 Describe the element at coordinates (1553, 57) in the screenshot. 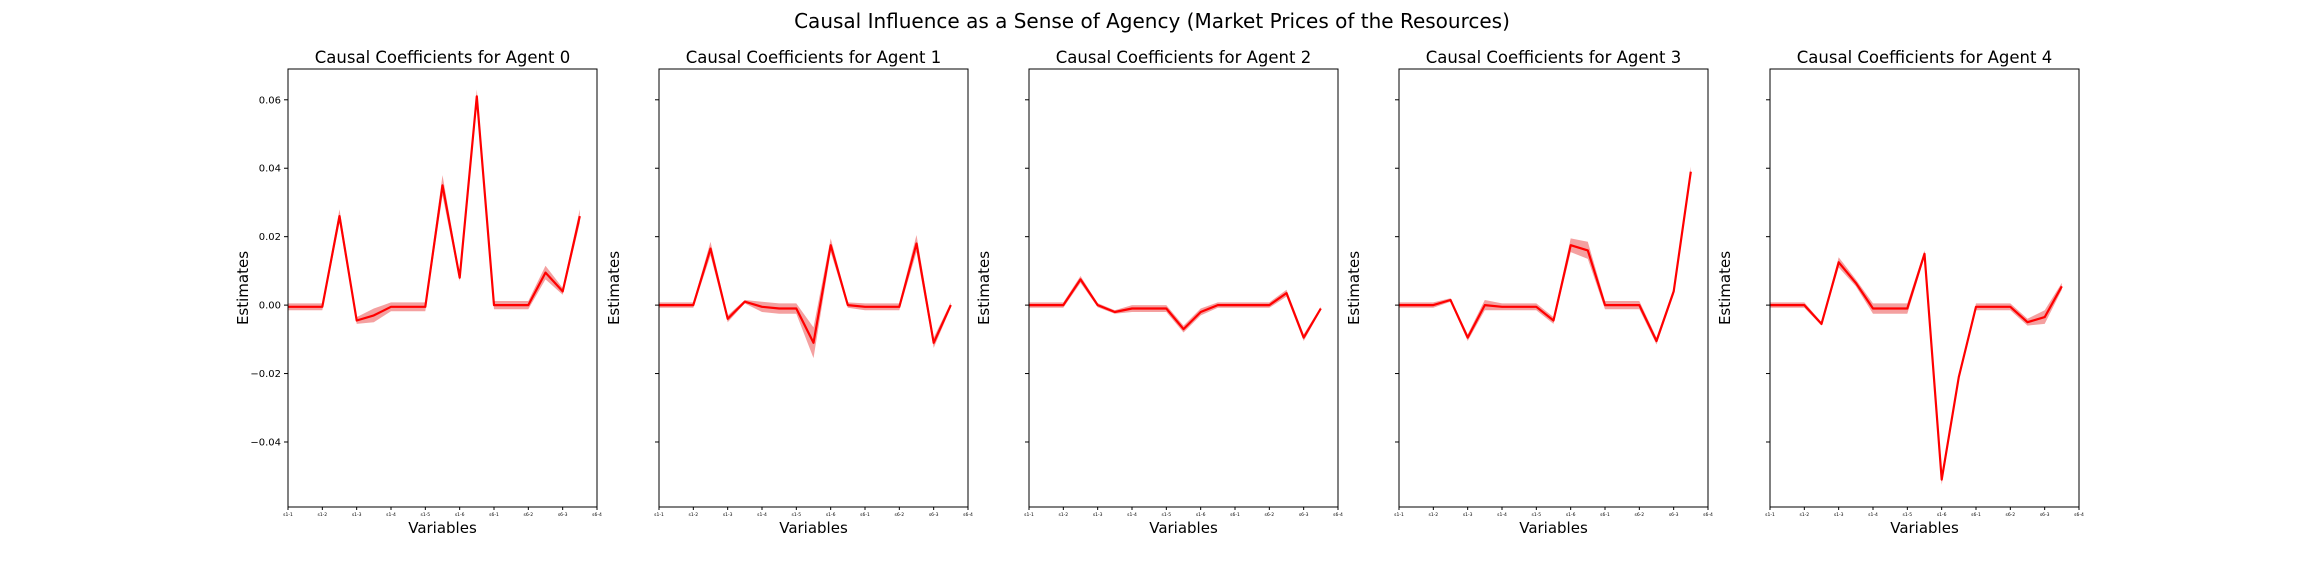

I see `panel-title: Causal Coefficients for Agent 3` at that location.